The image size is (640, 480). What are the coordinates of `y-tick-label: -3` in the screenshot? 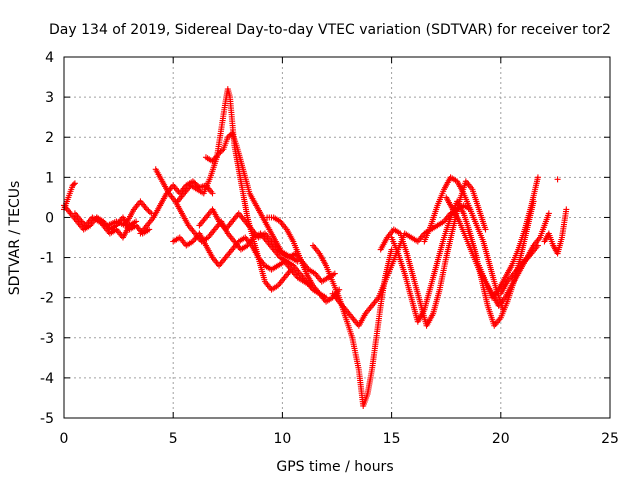 It's located at (47, 339).